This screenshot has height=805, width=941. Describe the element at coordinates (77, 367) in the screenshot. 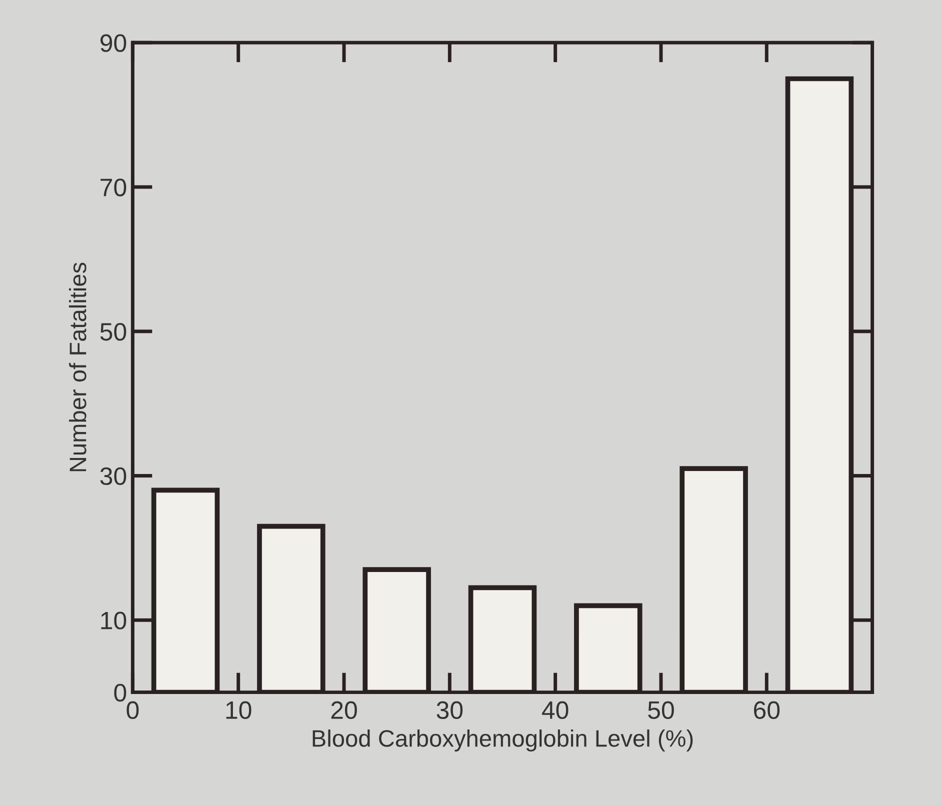

I see `y-axis-title: Number of Fatalities` at that location.